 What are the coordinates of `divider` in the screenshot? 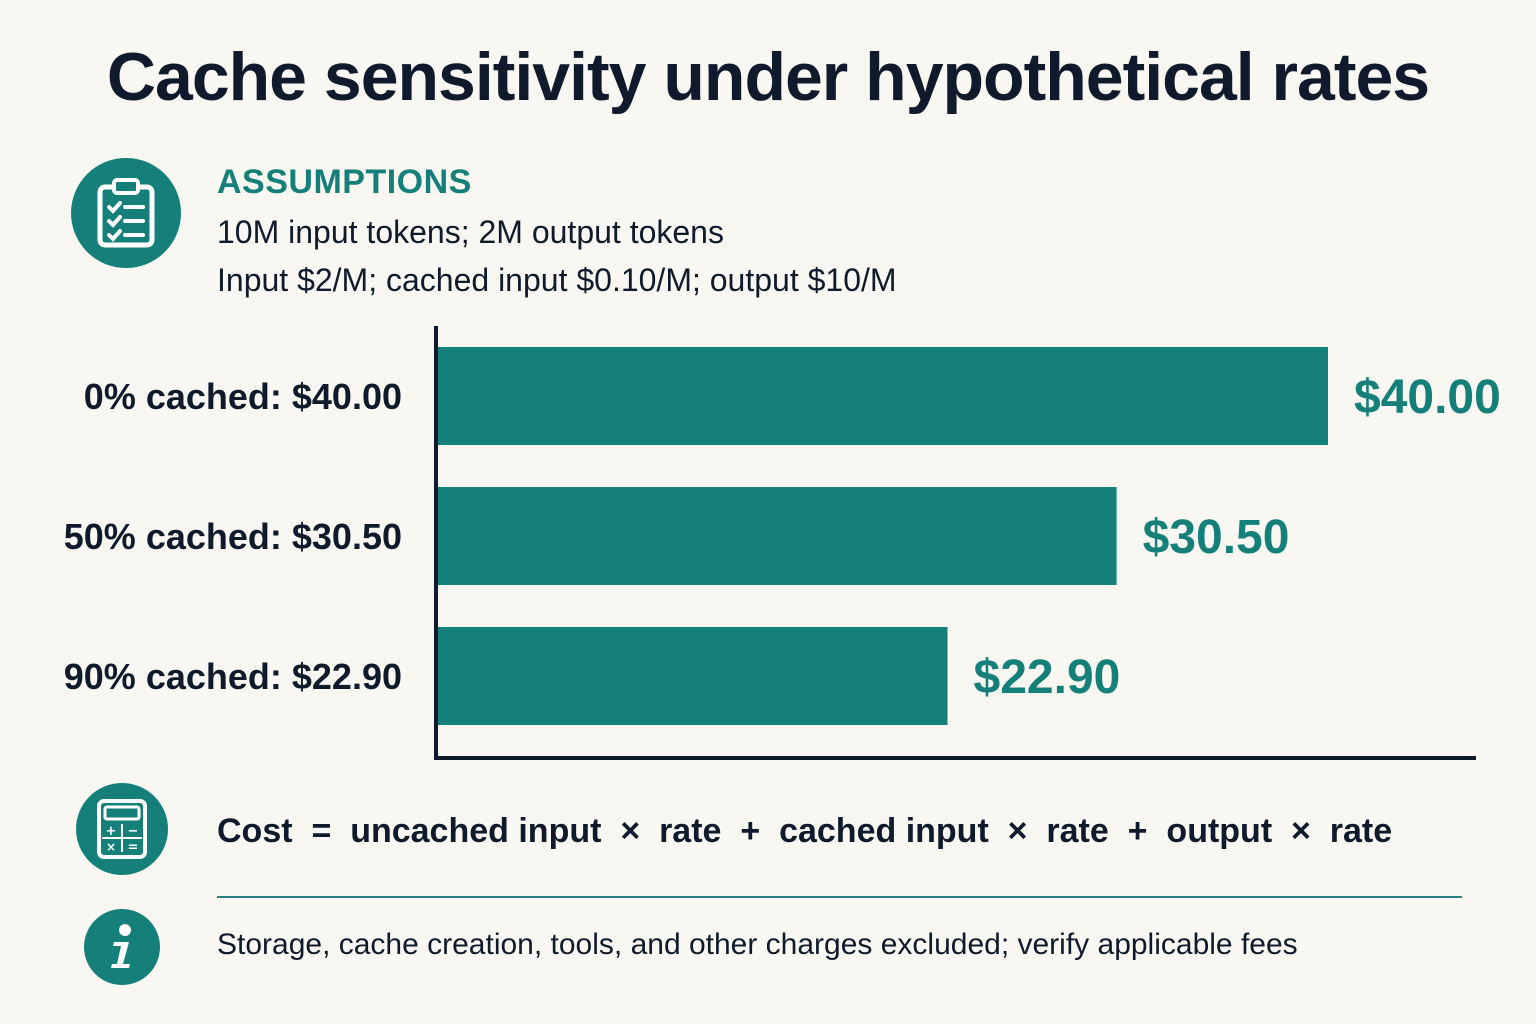 It's located at (839, 897).